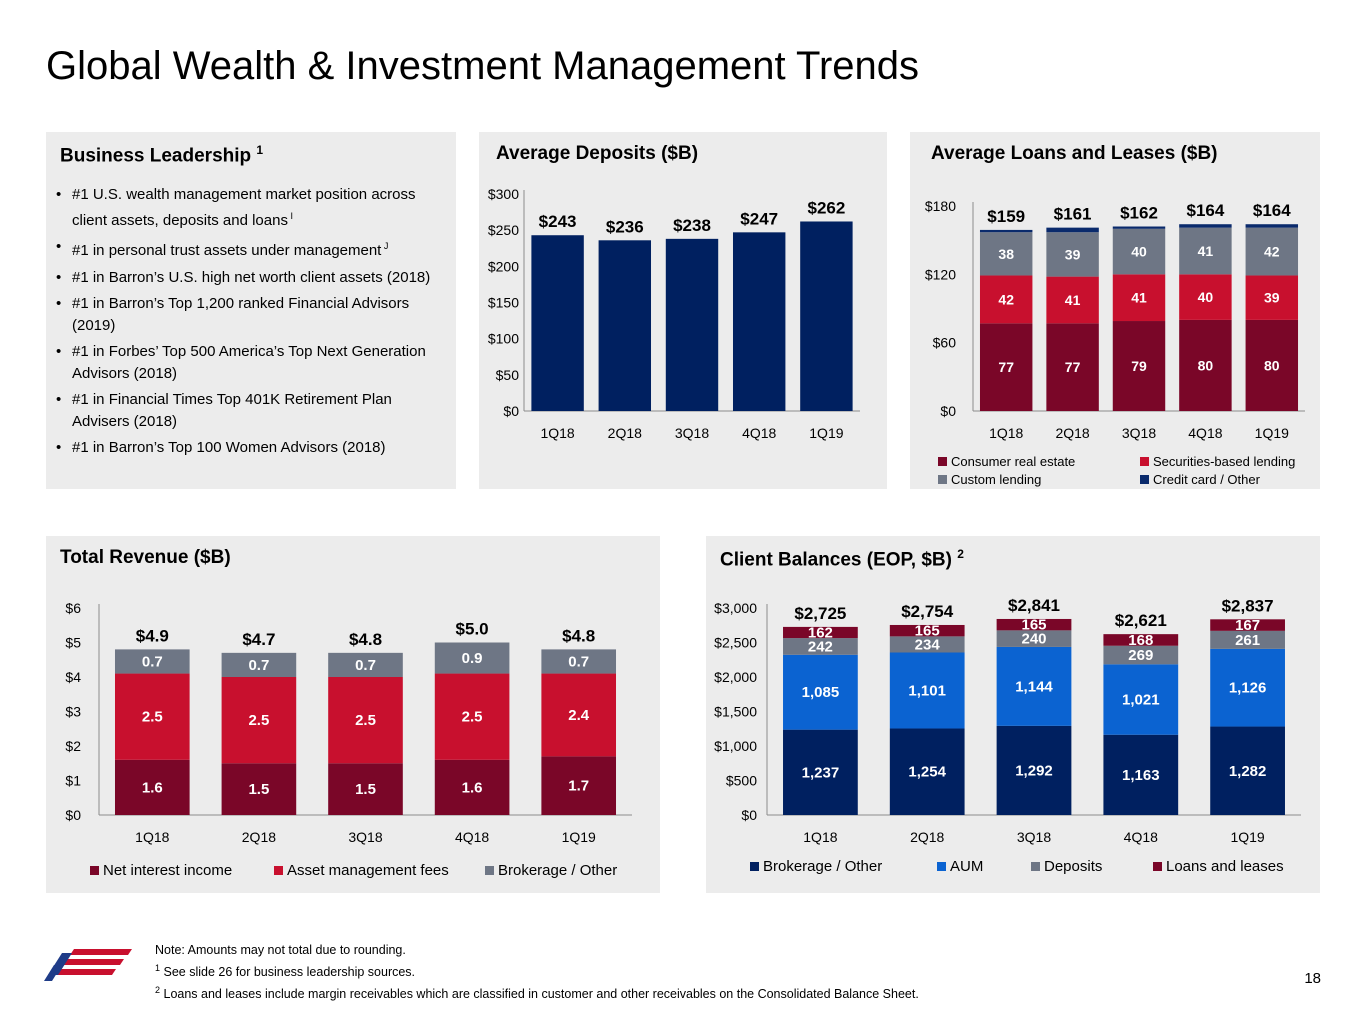  Describe the element at coordinates (558, 870) in the screenshot. I see `legend-label: Brokerage / Other` at that location.